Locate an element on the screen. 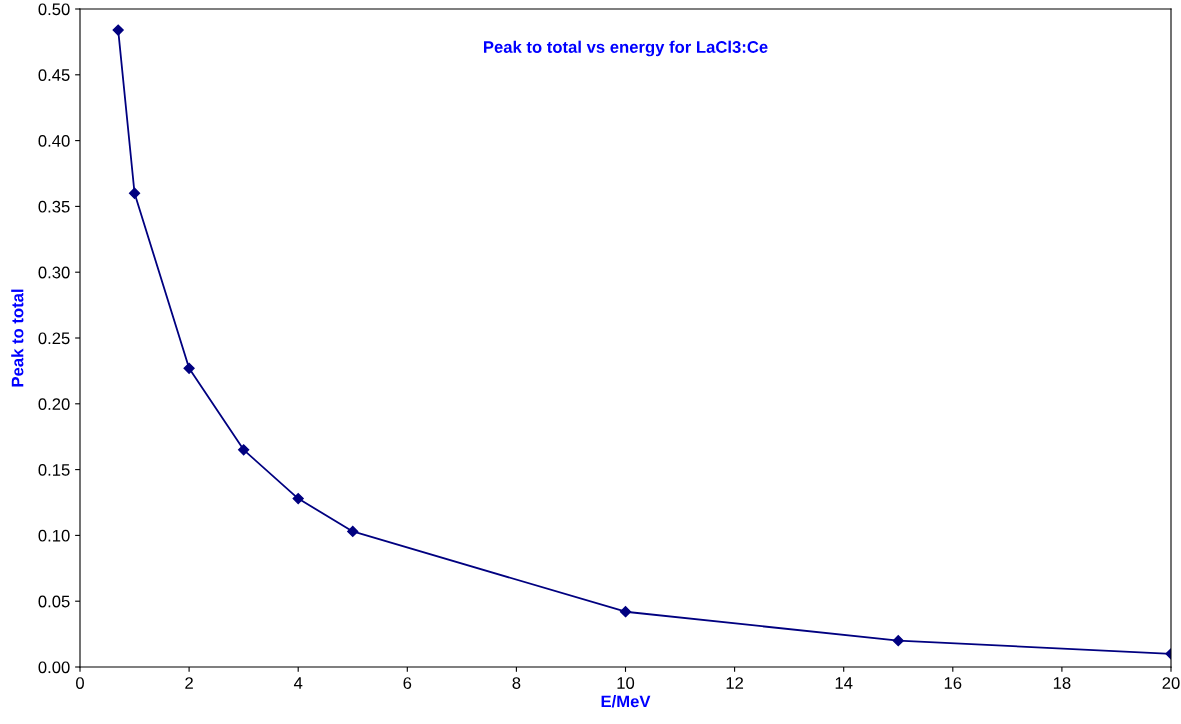  y-tick-label: 0.30 is located at coordinates (54, 272).